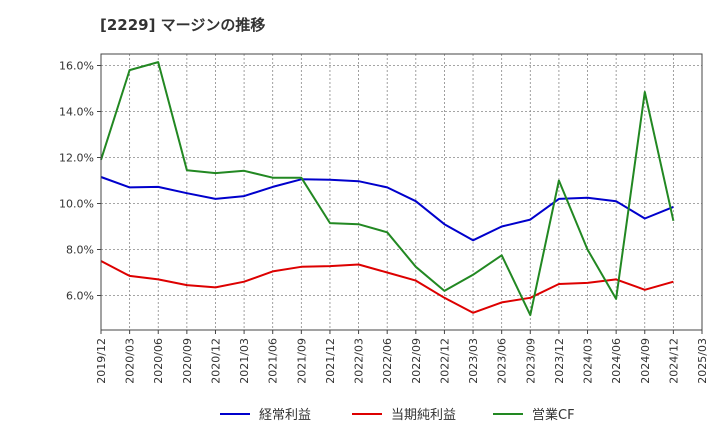  I want to click on x-tick-label: 2019/12, so click(101, 361).